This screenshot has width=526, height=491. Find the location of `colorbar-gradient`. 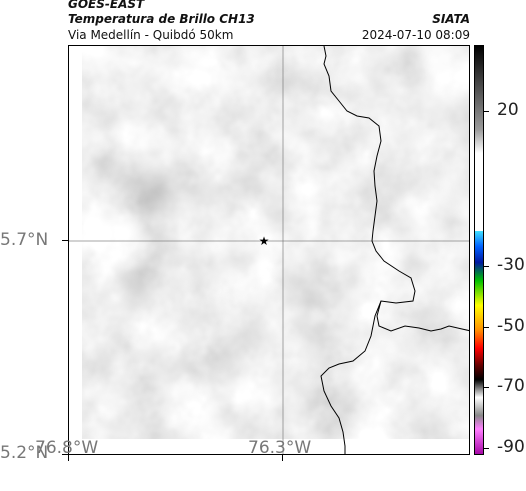

colorbar-gradient is located at coordinates (479, 250).